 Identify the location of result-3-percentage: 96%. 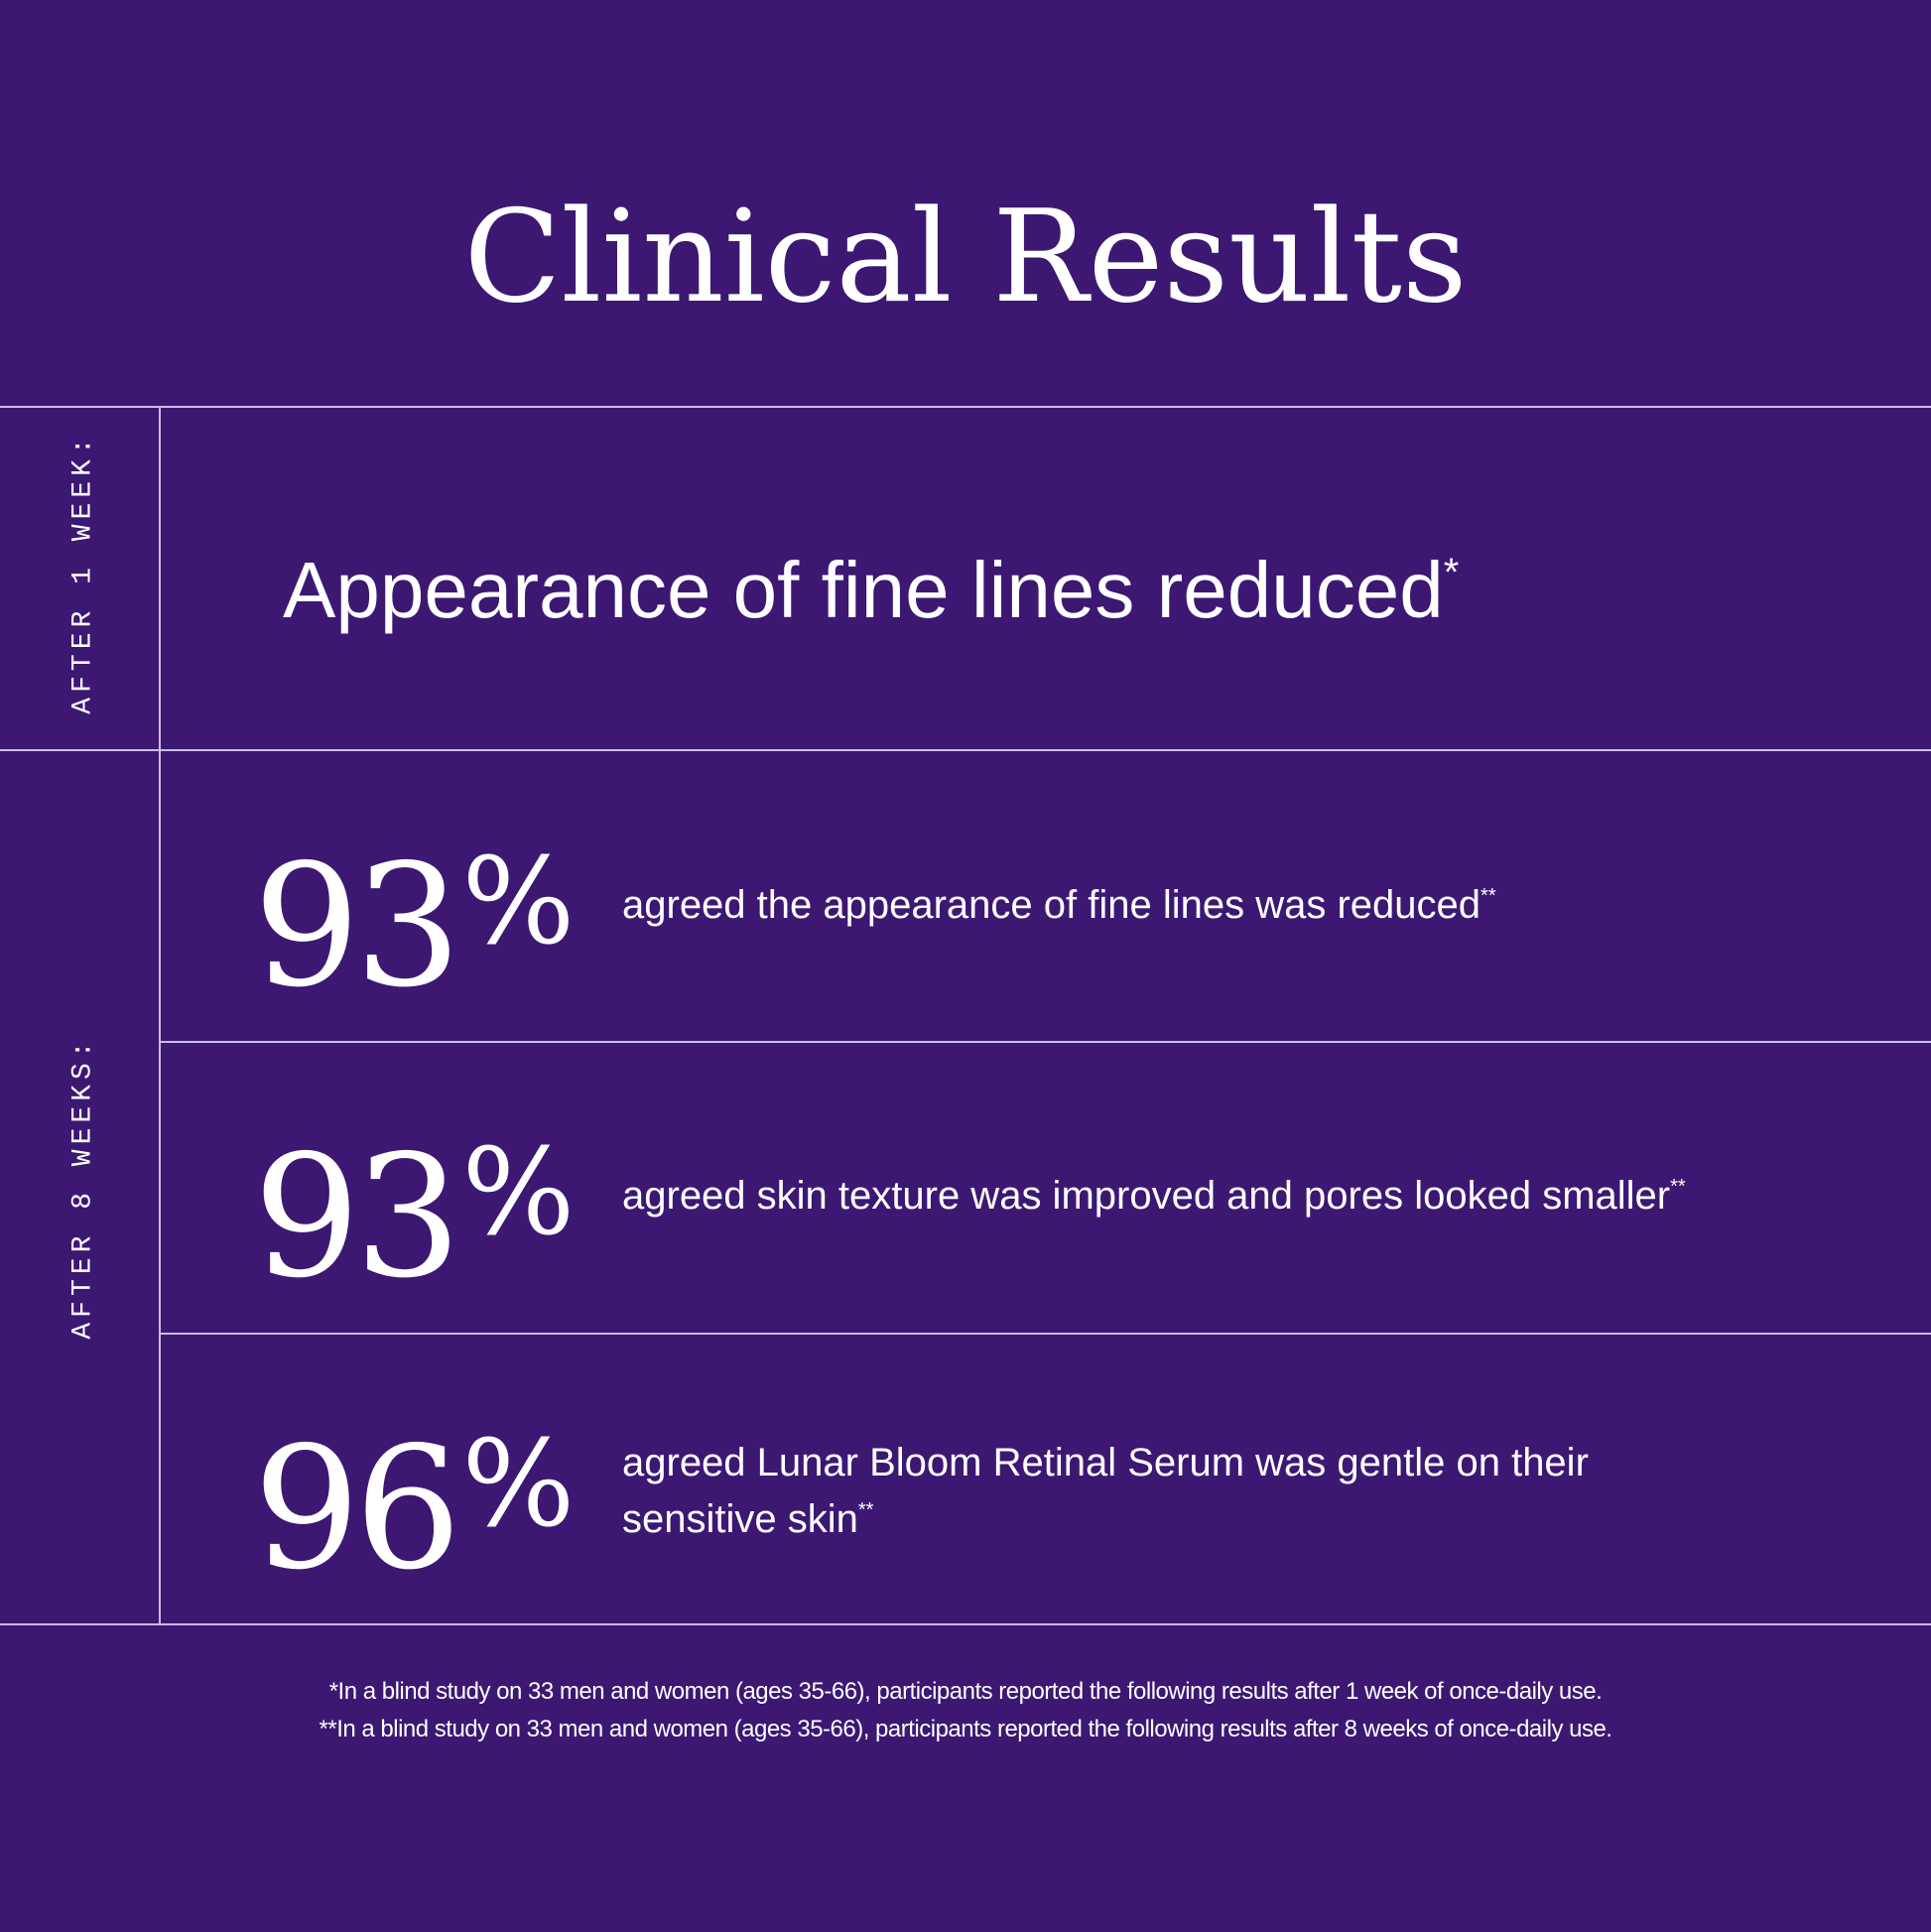
(414, 1497).